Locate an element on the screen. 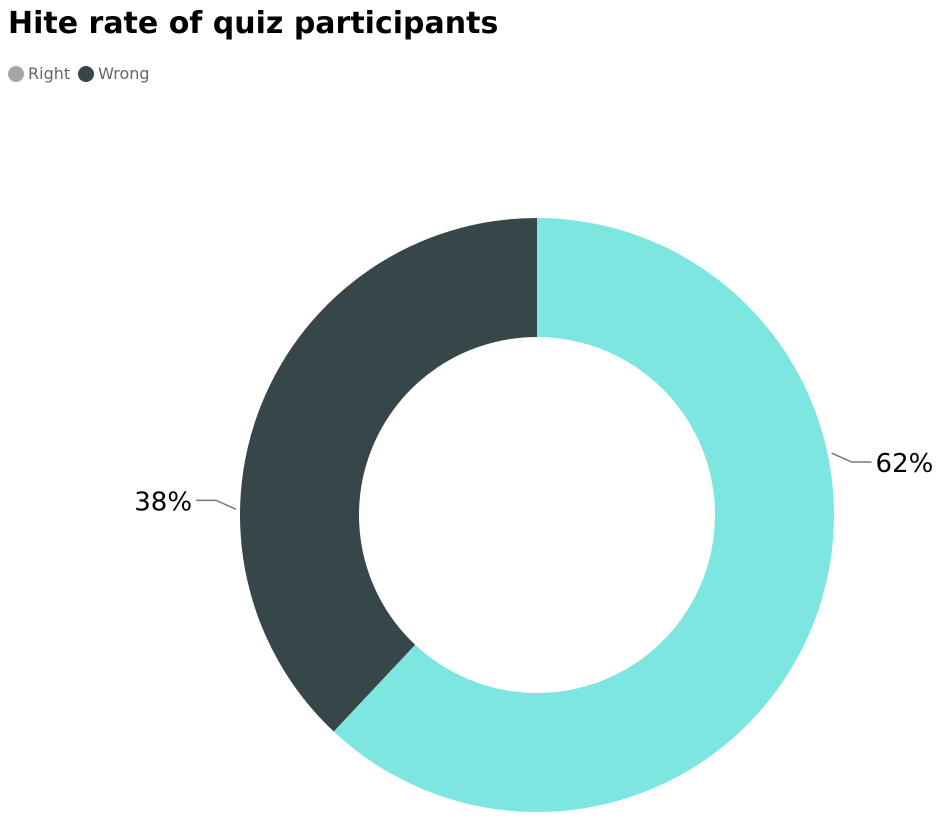 The height and width of the screenshot is (825, 941). legend: Right Wrong is located at coordinates (83, 73).